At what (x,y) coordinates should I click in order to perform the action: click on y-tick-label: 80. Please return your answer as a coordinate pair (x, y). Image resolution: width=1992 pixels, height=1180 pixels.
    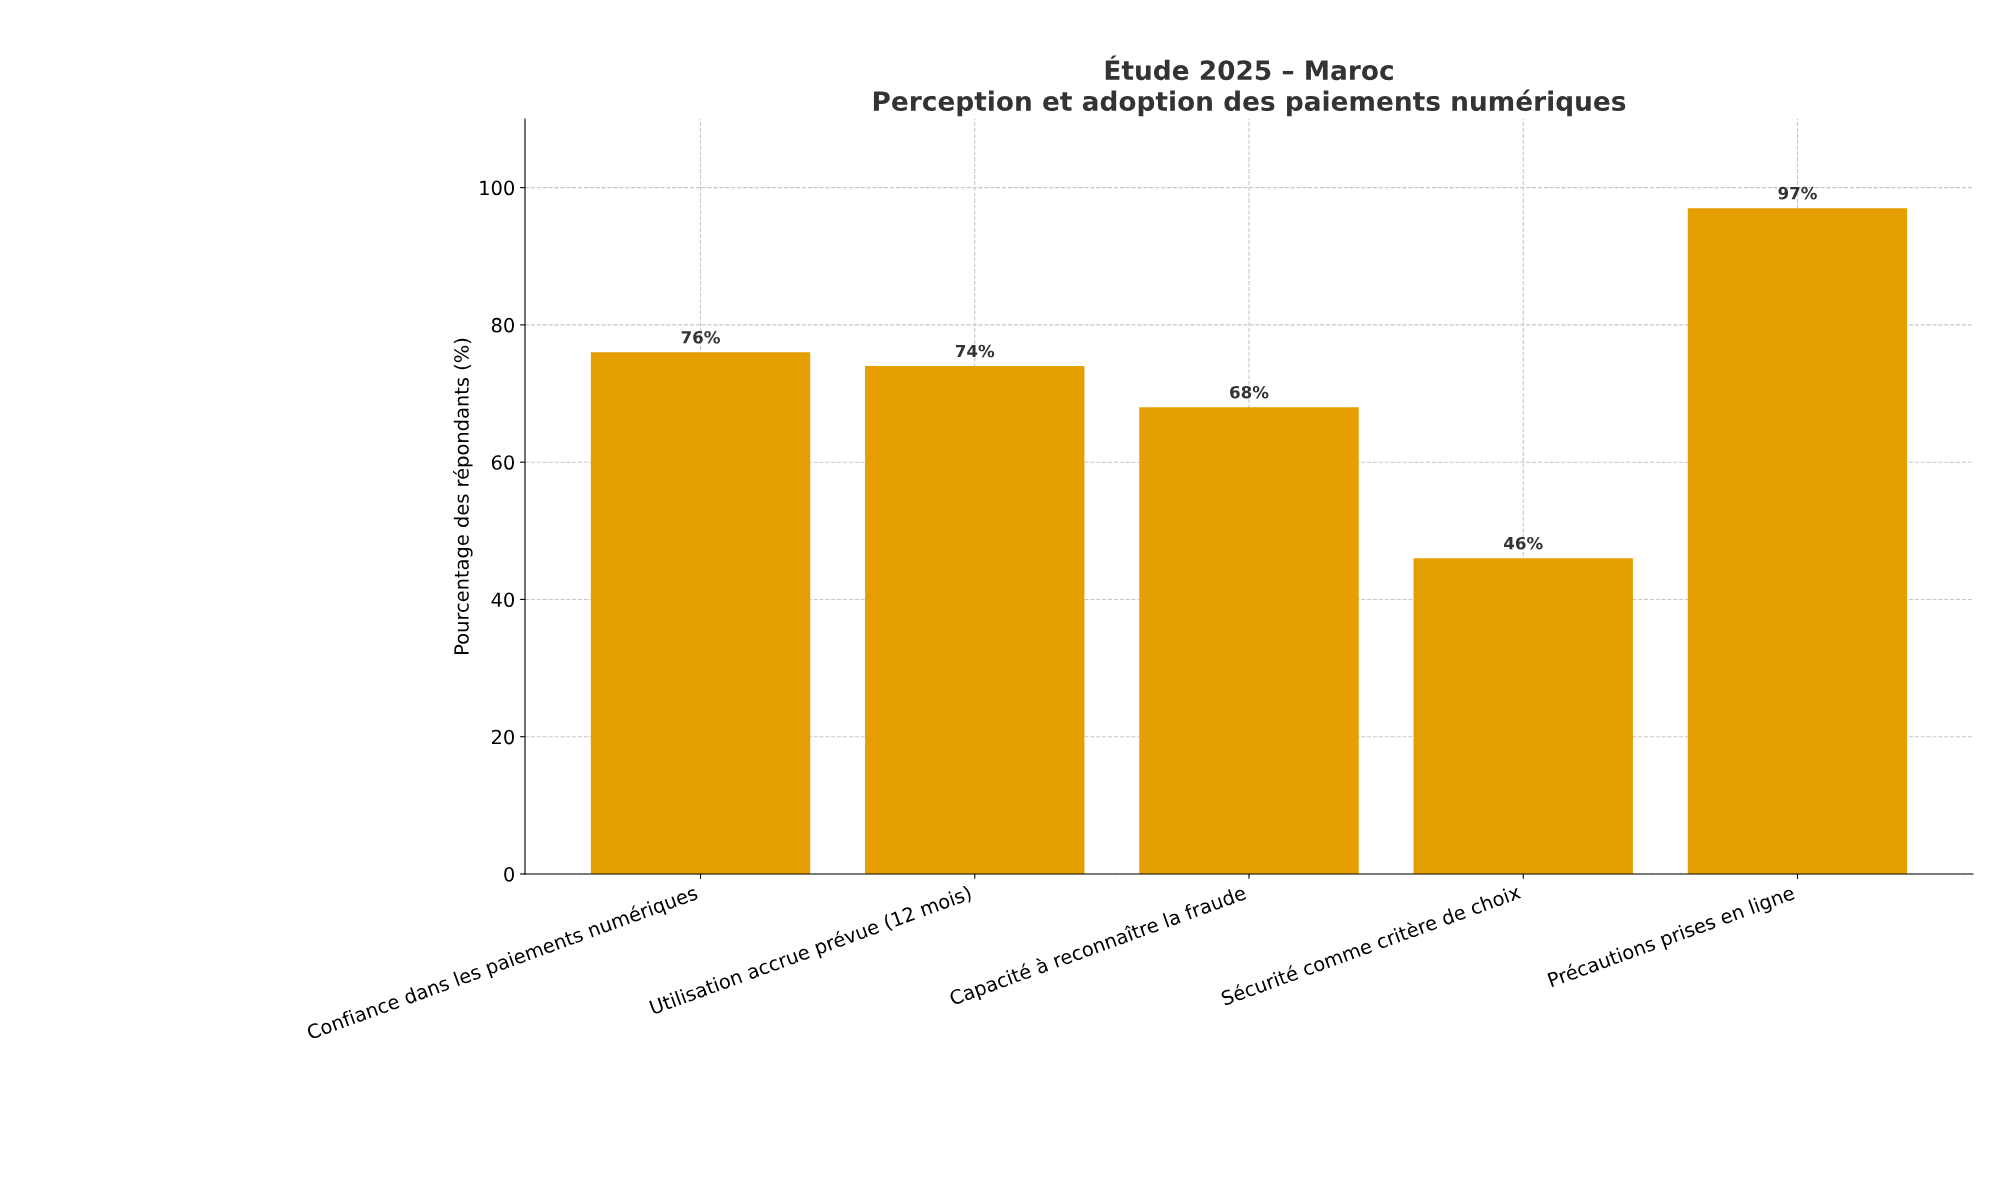
    Looking at the image, I should click on (502, 325).